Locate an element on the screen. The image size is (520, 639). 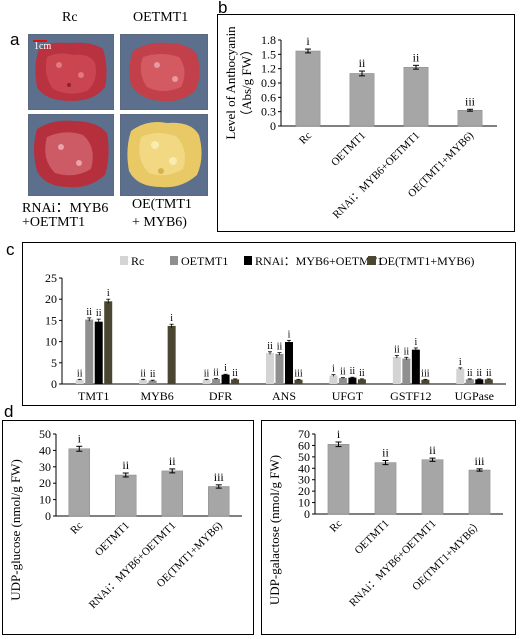
photo-label-oetmt1: OETMT1 is located at coordinates (161, 17).